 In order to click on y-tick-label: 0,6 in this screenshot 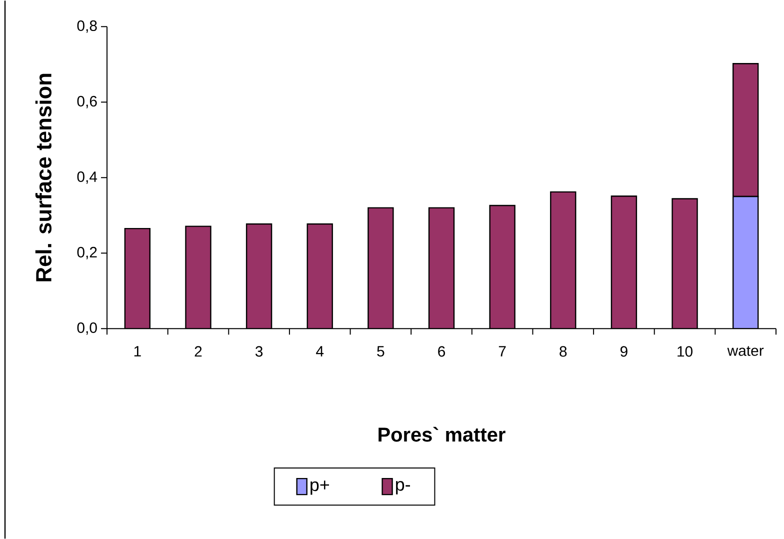, I will do `click(87, 102)`.